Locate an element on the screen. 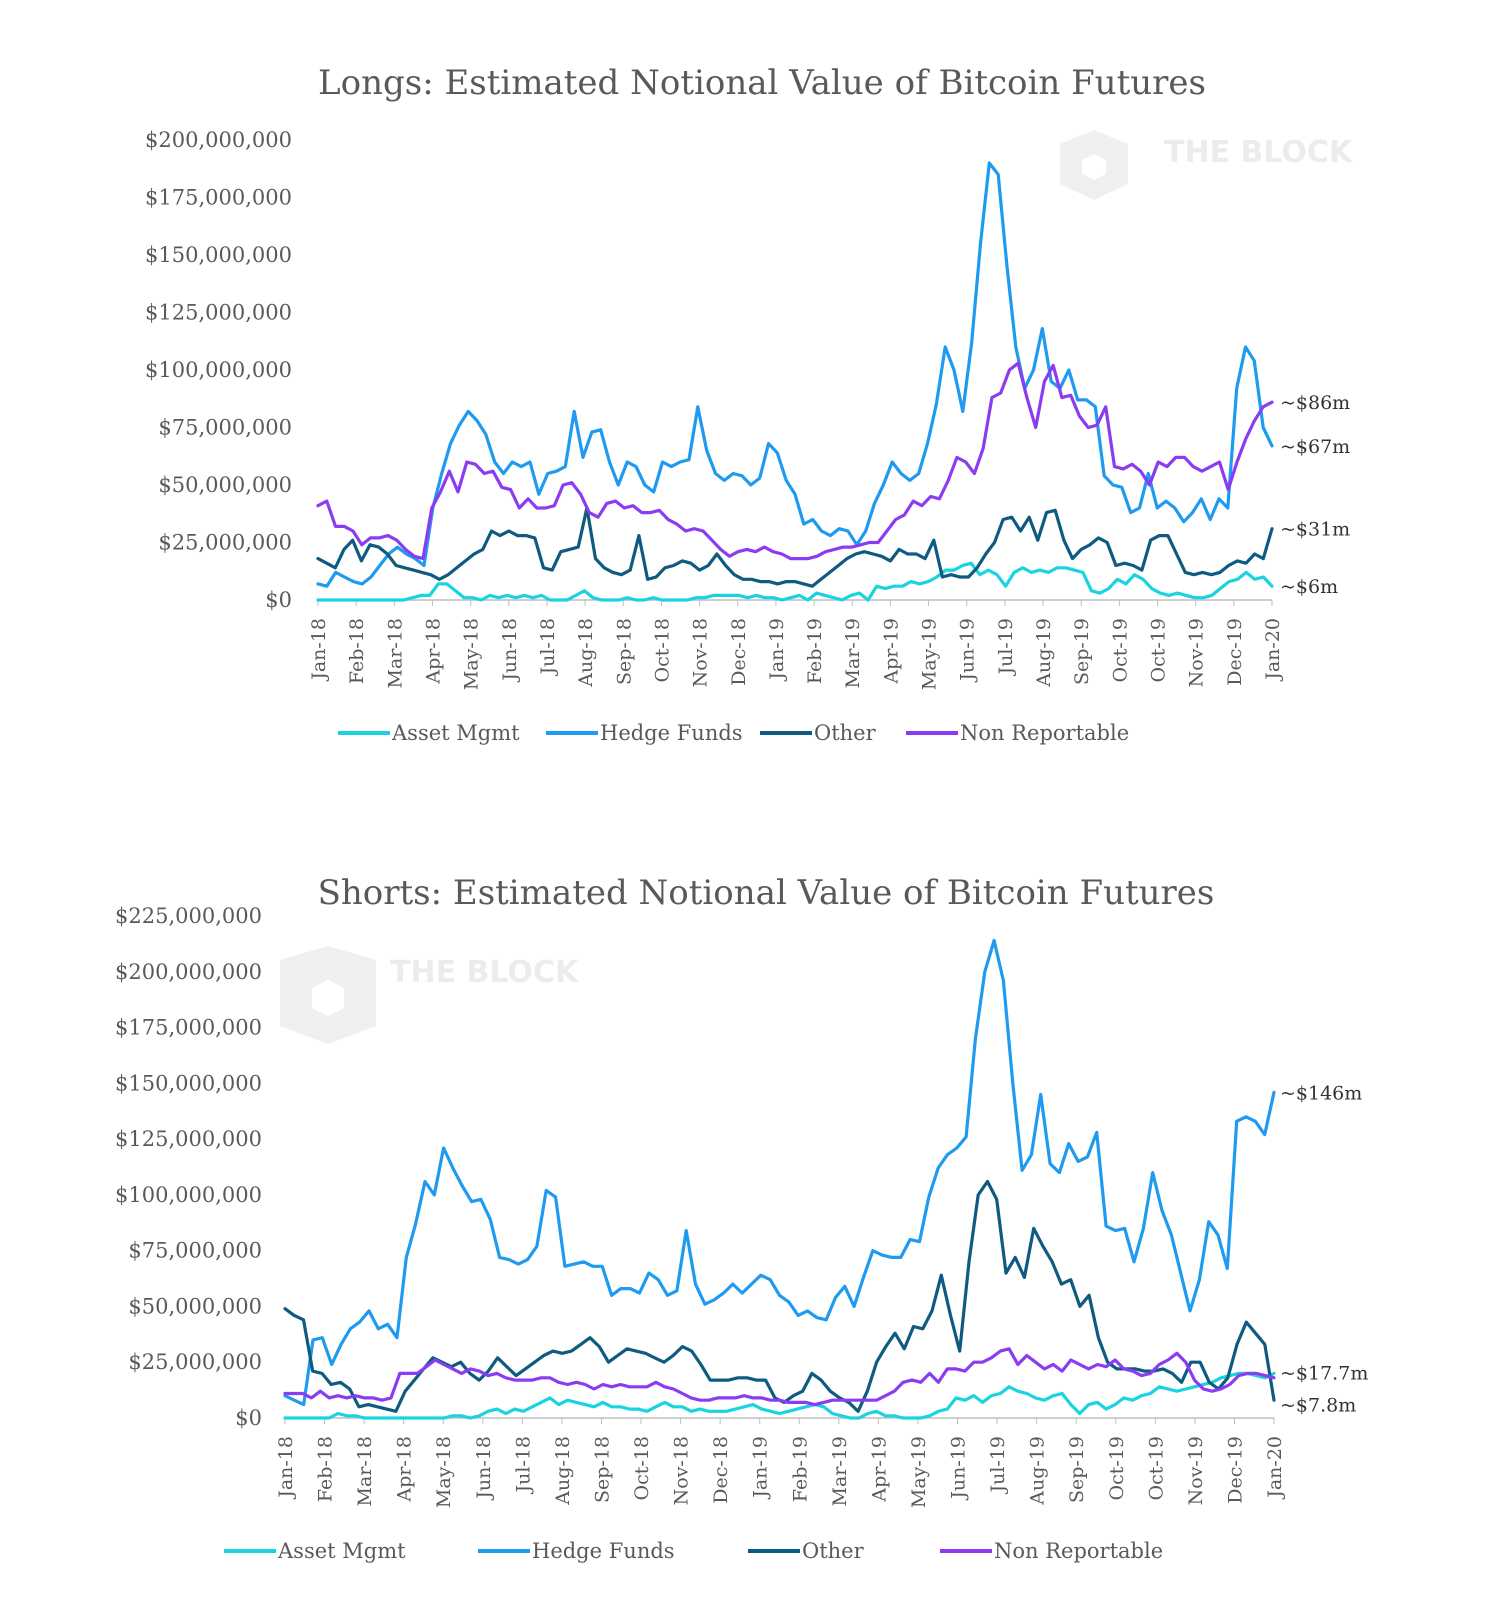 Image resolution: width=1504 pixels, height=1616 pixels. annotation-label: ~$31m is located at coordinates (1315, 530).